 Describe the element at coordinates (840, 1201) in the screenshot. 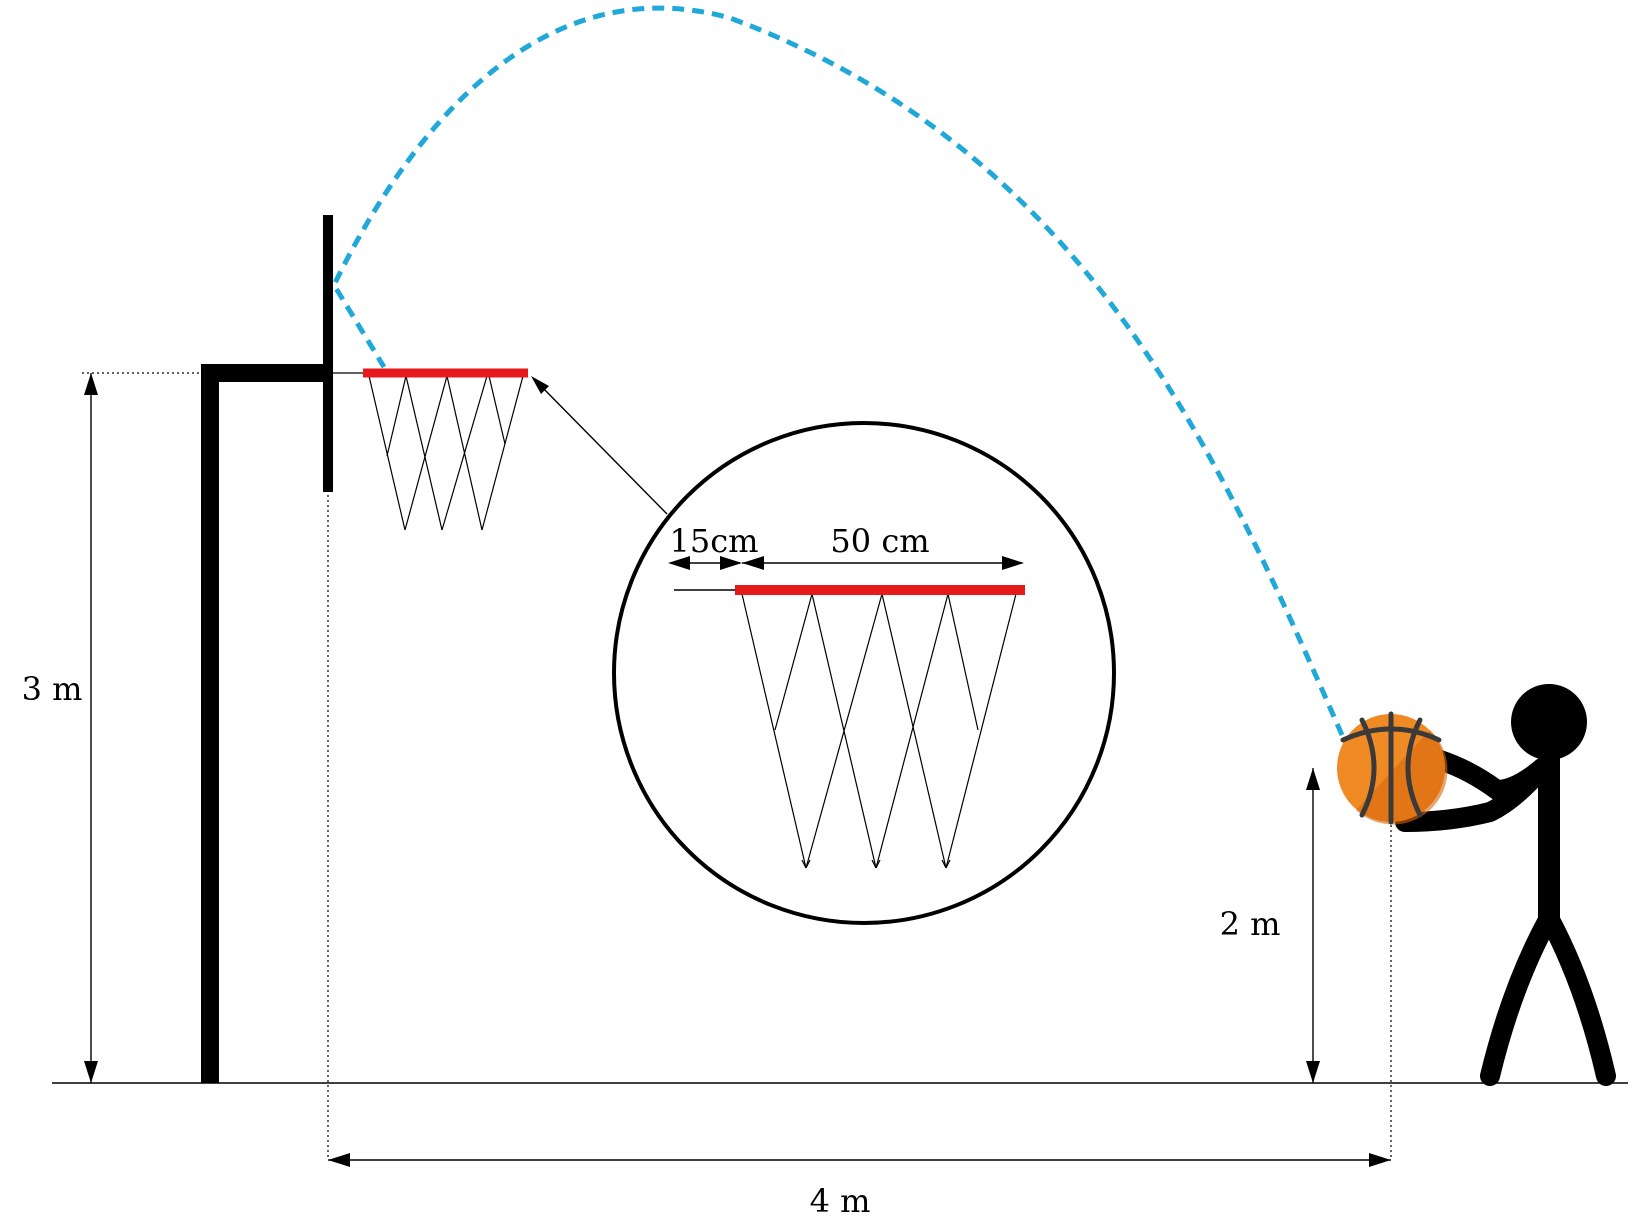

I see `horizontal-distance-label: 4 m` at that location.